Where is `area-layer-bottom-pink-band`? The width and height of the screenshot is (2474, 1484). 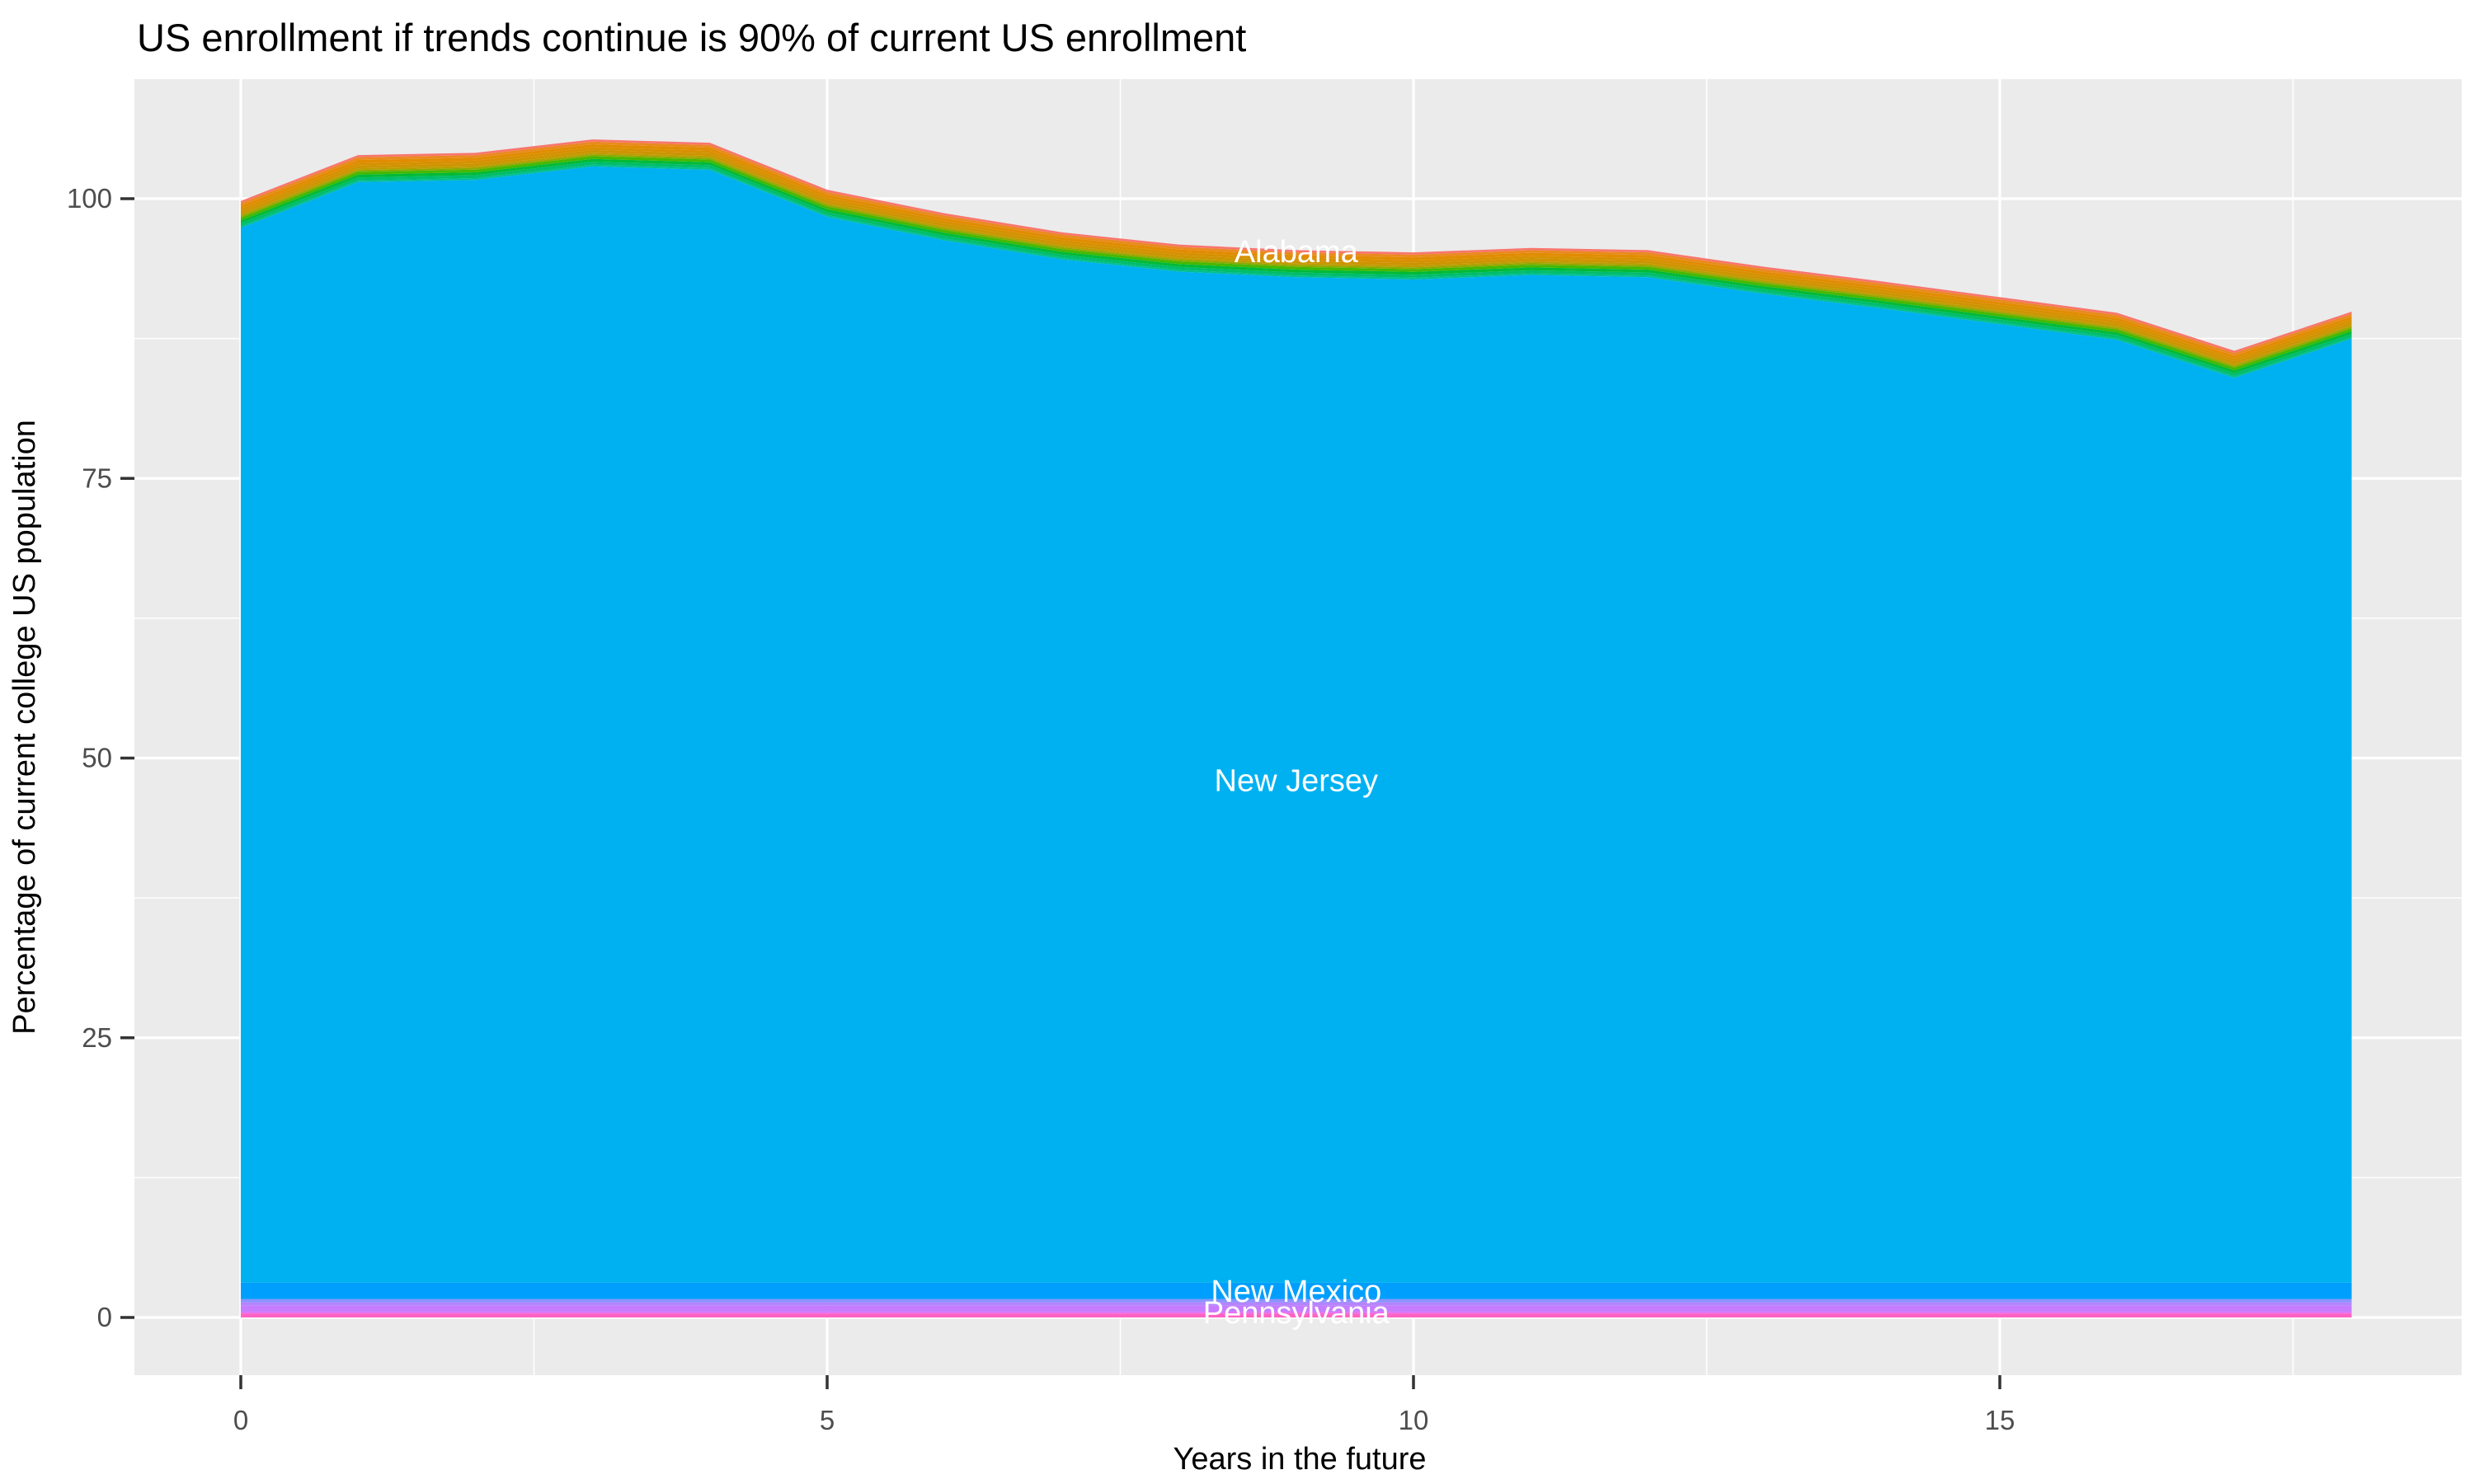
area-layer-bottom-pink-band is located at coordinates (1296, 1315).